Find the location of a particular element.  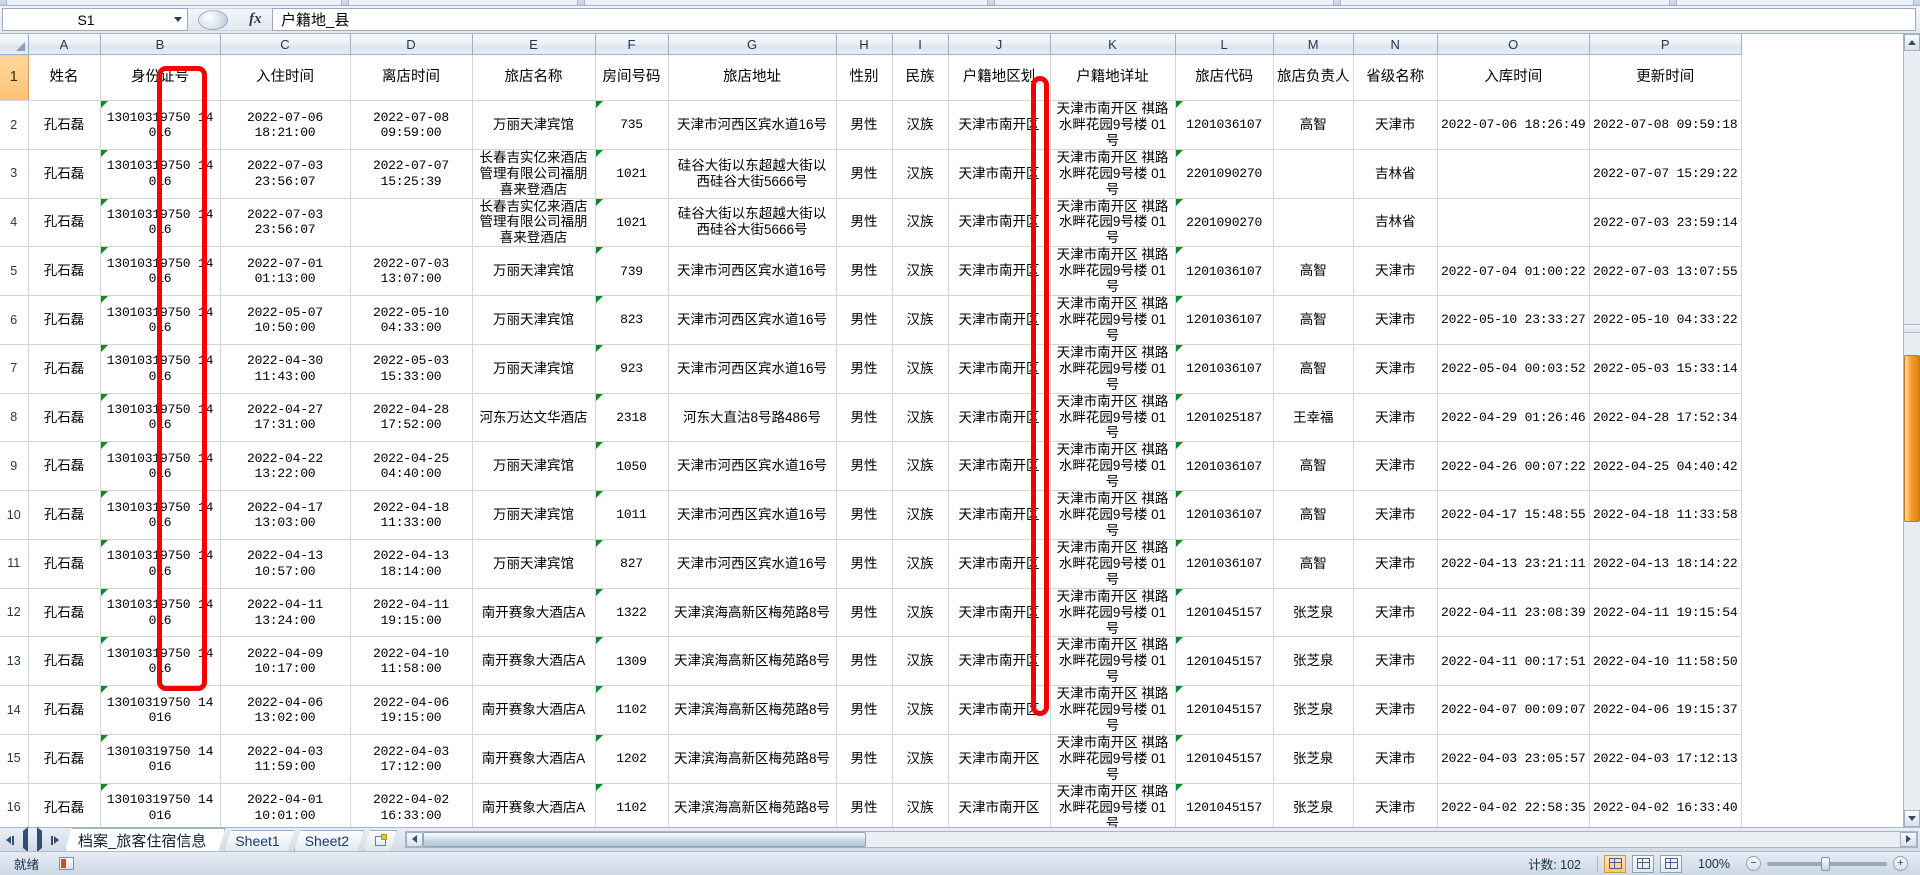

column-header-F: F is located at coordinates (632, 44).